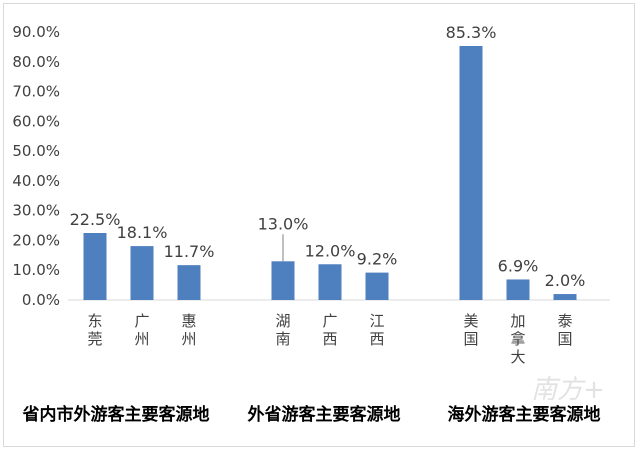  I want to click on group-label: 海外游客主要客源地, so click(524, 414).